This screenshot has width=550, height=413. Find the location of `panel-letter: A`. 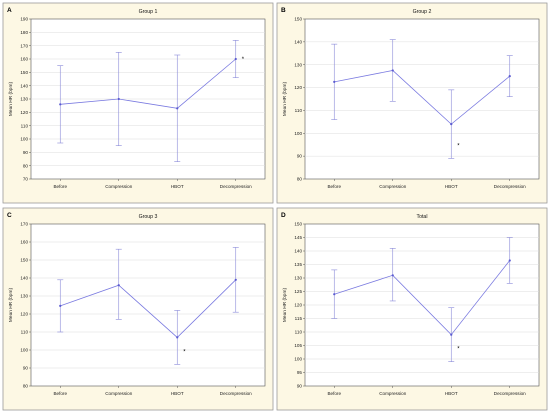

panel-letter: A is located at coordinates (9, 10).